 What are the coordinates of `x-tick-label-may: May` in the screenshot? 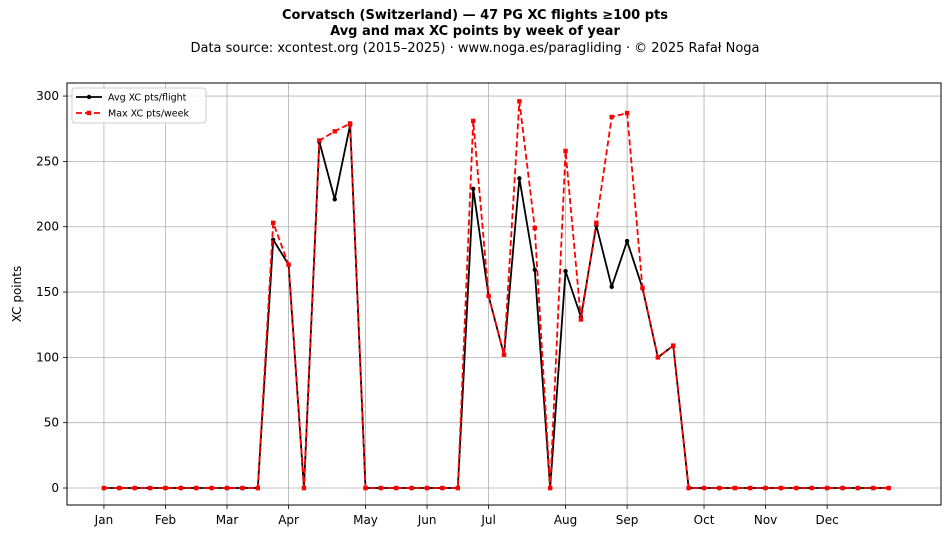 It's located at (365, 520).